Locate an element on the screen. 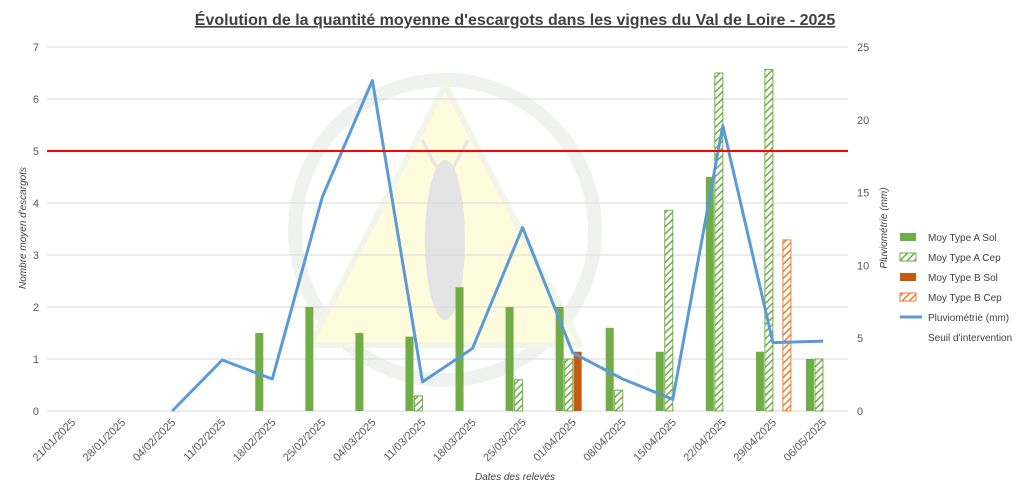 Image resolution: width=1030 pixels, height=500 pixels. x-tick-label: 06/05/2025 is located at coordinates (805, 440).